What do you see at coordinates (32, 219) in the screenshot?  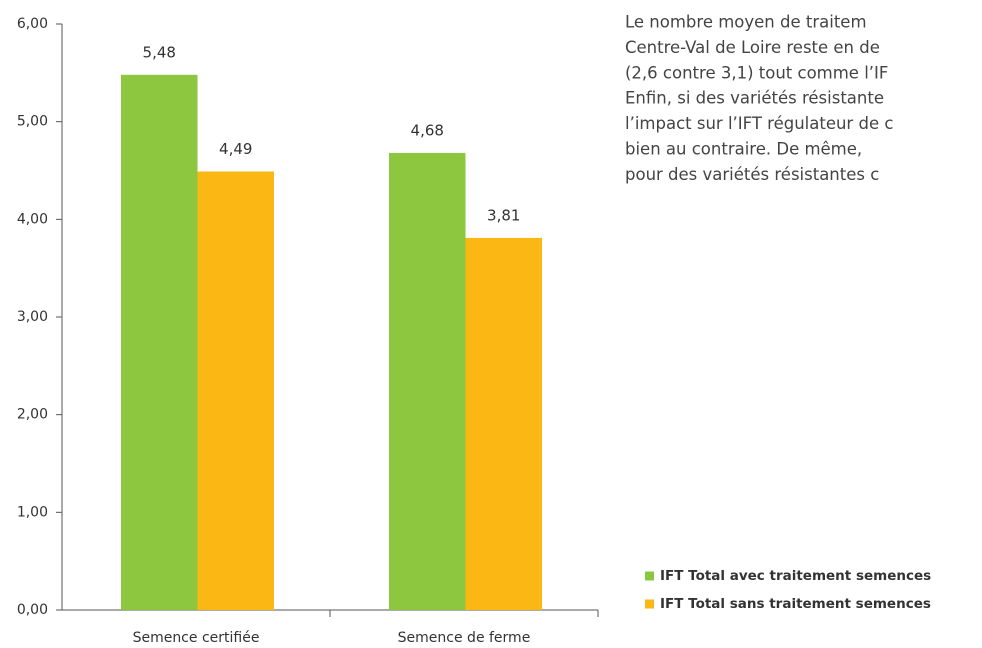 I see `y-tick-label: 4,00` at bounding box center [32, 219].